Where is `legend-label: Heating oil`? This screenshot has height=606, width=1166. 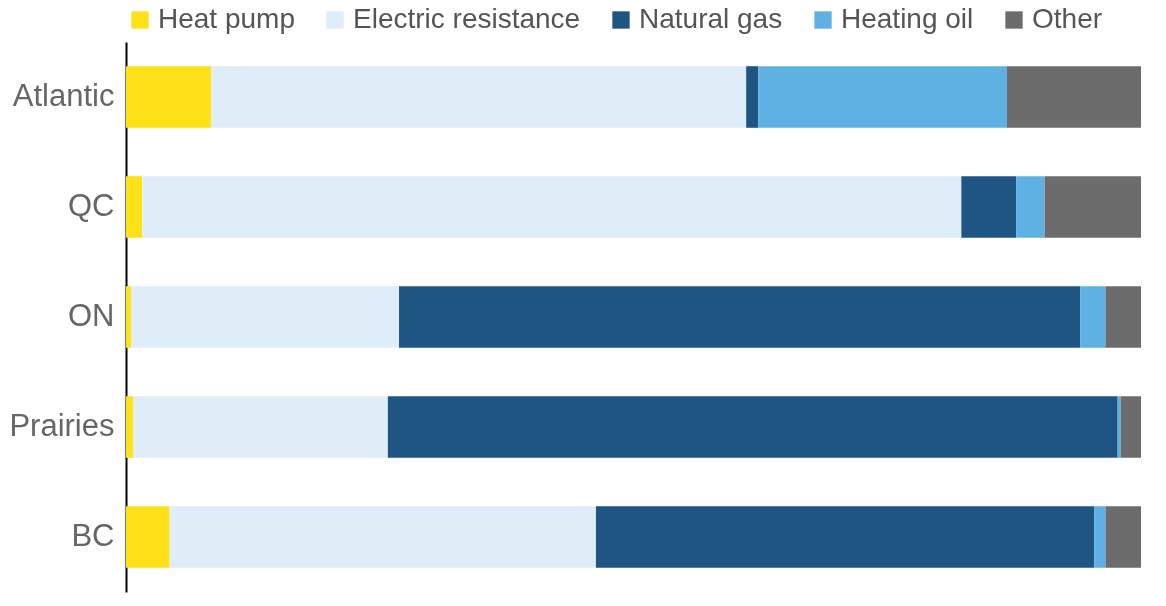
legend-label: Heating oil is located at coordinates (907, 18).